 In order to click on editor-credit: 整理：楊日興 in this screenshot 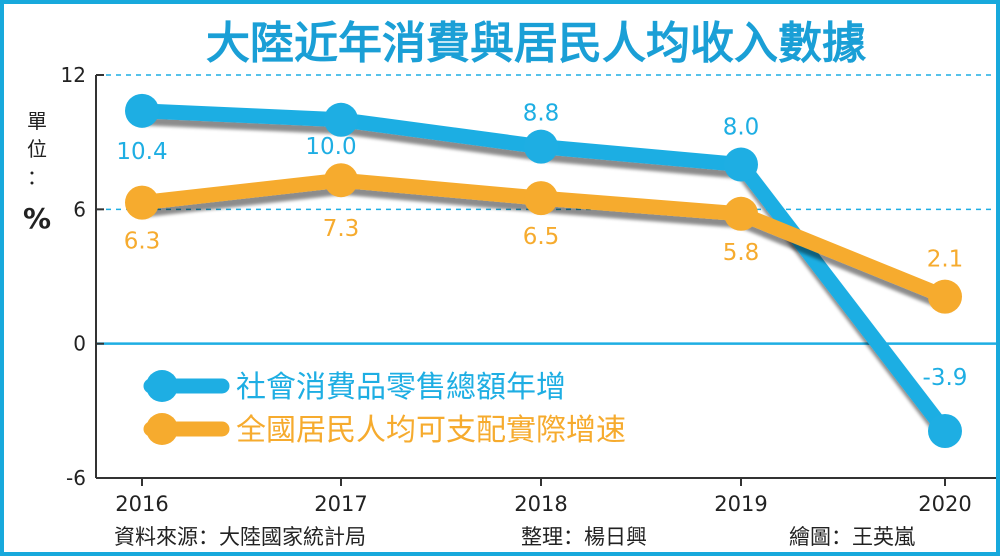, I will do `click(584, 537)`.